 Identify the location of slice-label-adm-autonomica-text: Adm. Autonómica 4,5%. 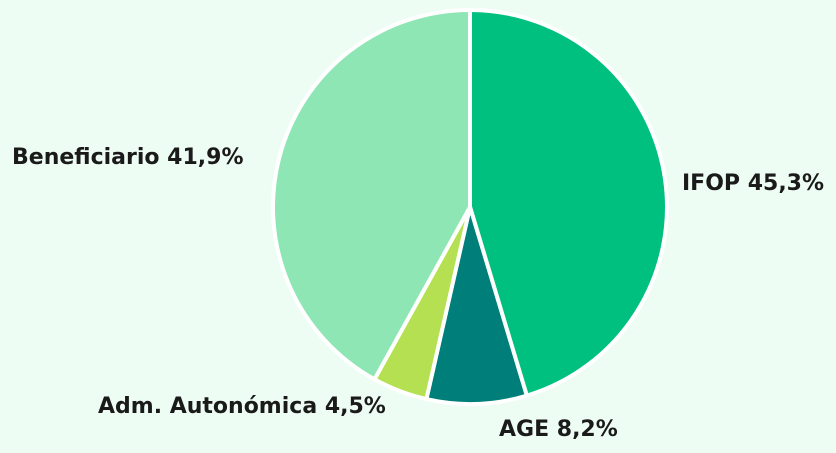
(242, 406).